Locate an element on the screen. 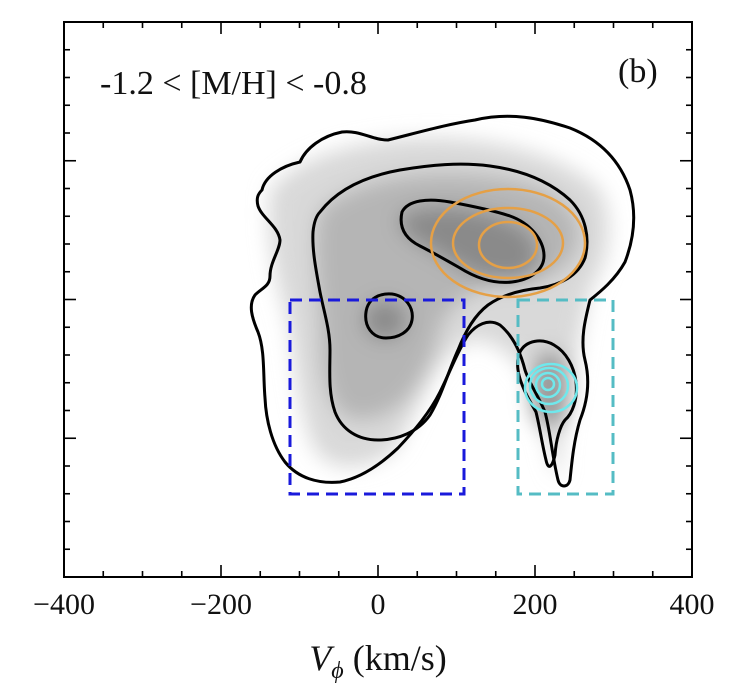  cyan-model-contours is located at coordinates (551, 388).